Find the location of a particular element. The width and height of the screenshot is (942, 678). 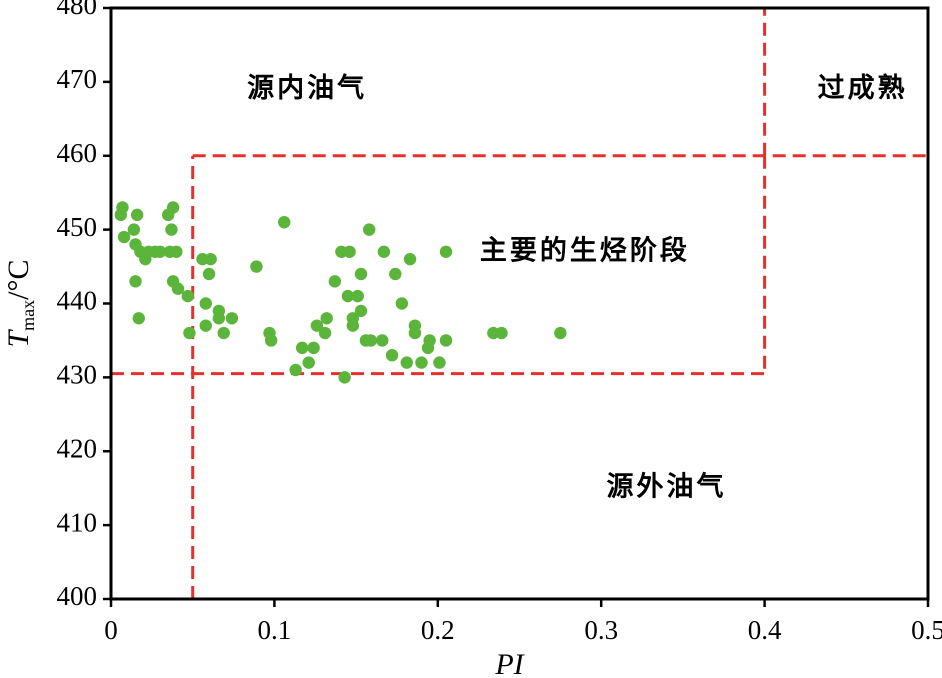

x-tick-label: 0.3 is located at coordinates (601, 630).